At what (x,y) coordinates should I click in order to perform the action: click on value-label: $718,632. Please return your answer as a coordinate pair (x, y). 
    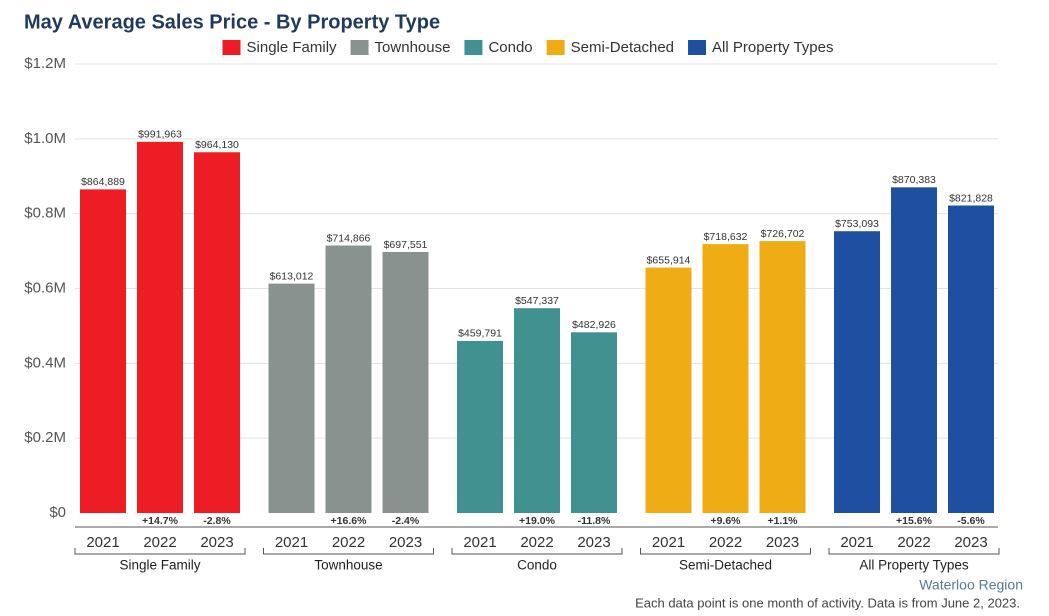
    Looking at the image, I should click on (726, 237).